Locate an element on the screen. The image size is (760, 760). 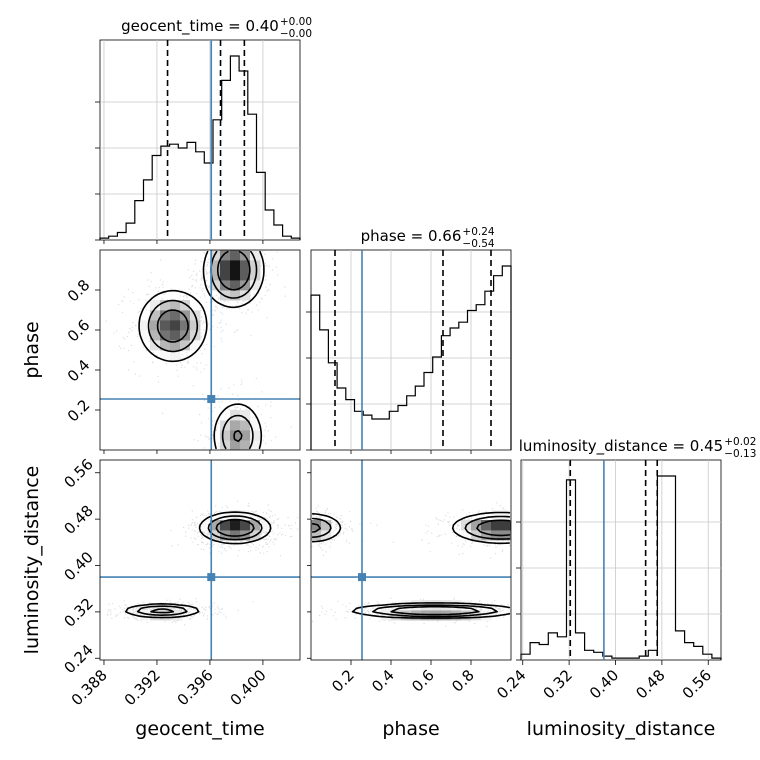
scatter-panel-phase-vs-geocent_time is located at coordinates (200, 350).